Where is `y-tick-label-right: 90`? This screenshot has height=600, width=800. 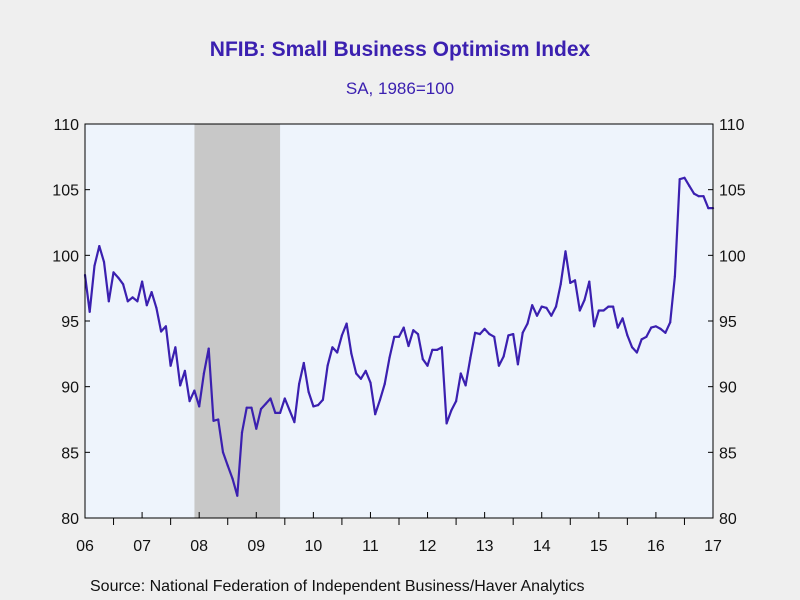 y-tick-label-right: 90 is located at coordinates (728, 388).